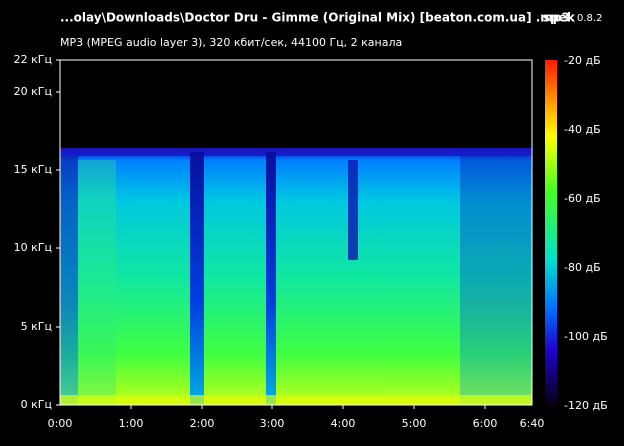  Describe the element at coordinates (485, 423) in the screenshot. I see `time-label: 6:00` at that location.